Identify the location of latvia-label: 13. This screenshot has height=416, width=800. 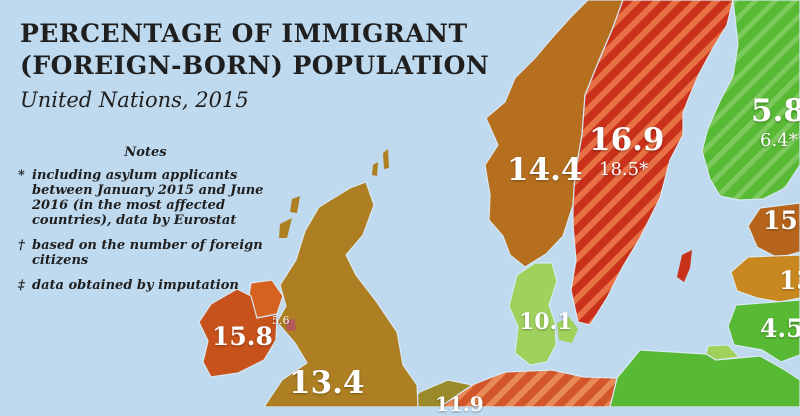
(789, 280).